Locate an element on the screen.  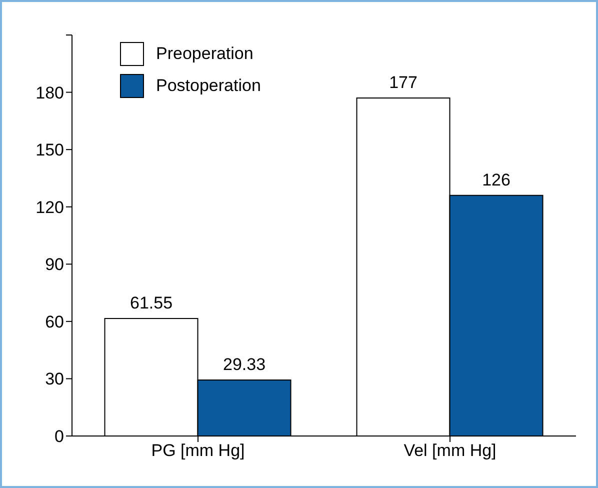
x-tick-label: Vel [mm Hg] is located at coordinates (450, 450).